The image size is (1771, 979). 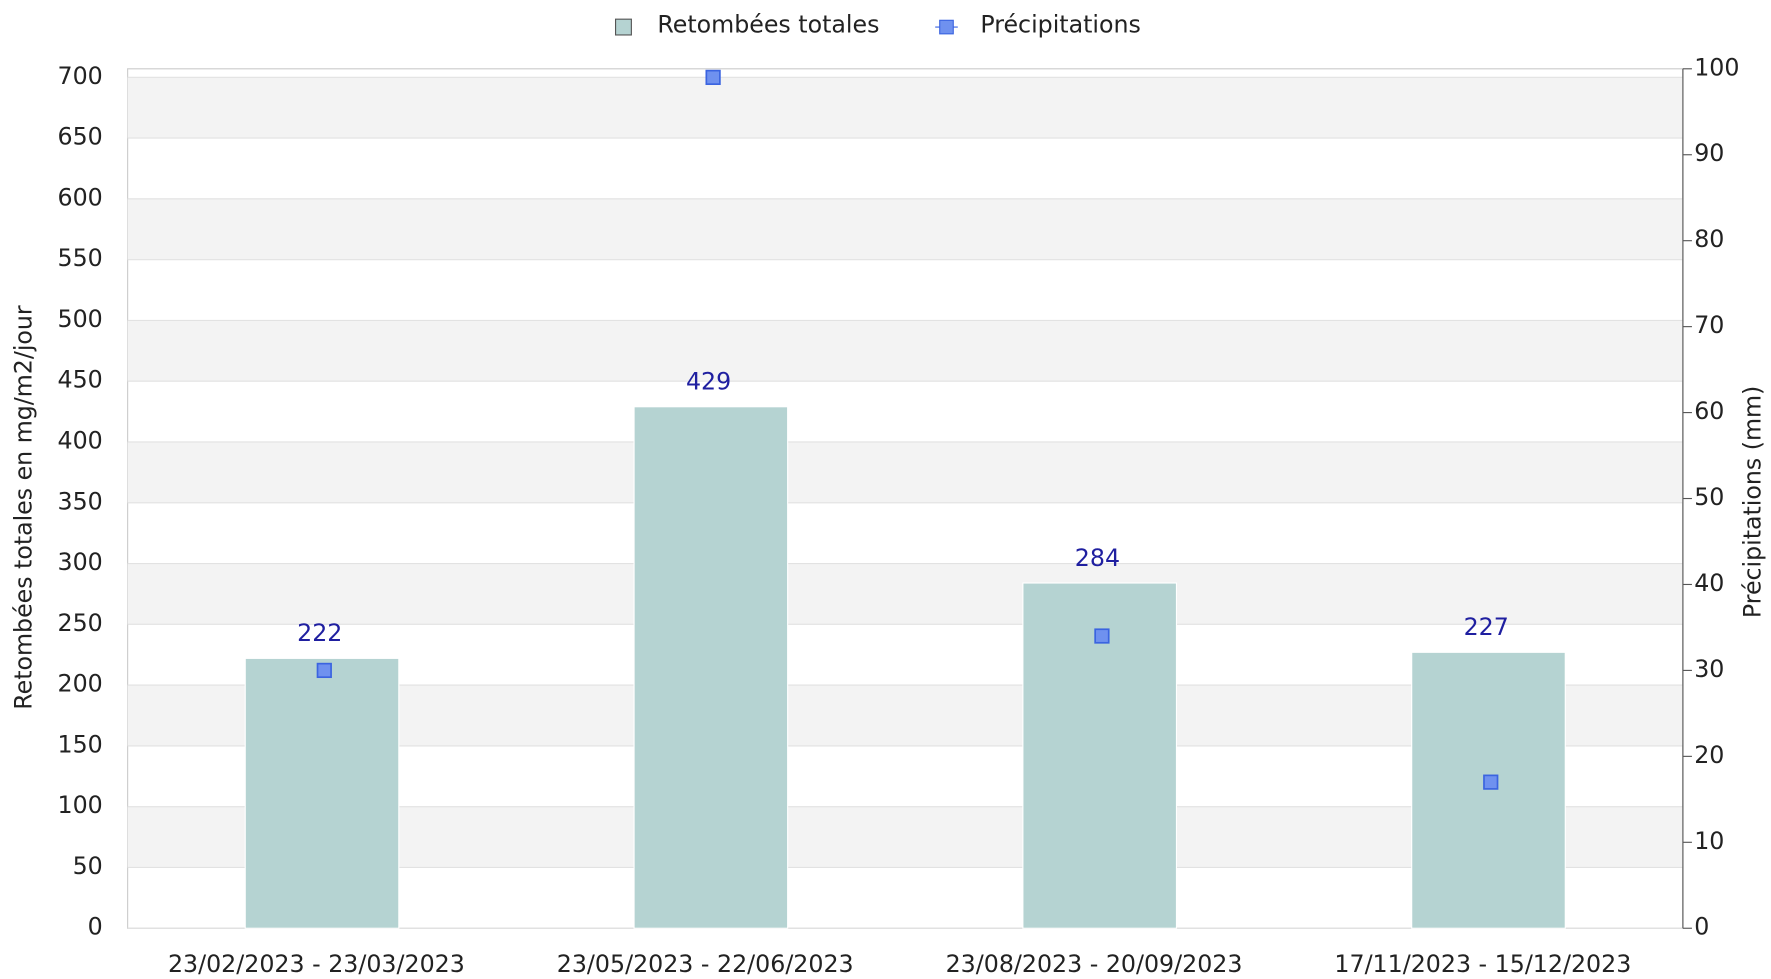 I want to click on y2-tick-label: 50, so click(x=1709, y=497).